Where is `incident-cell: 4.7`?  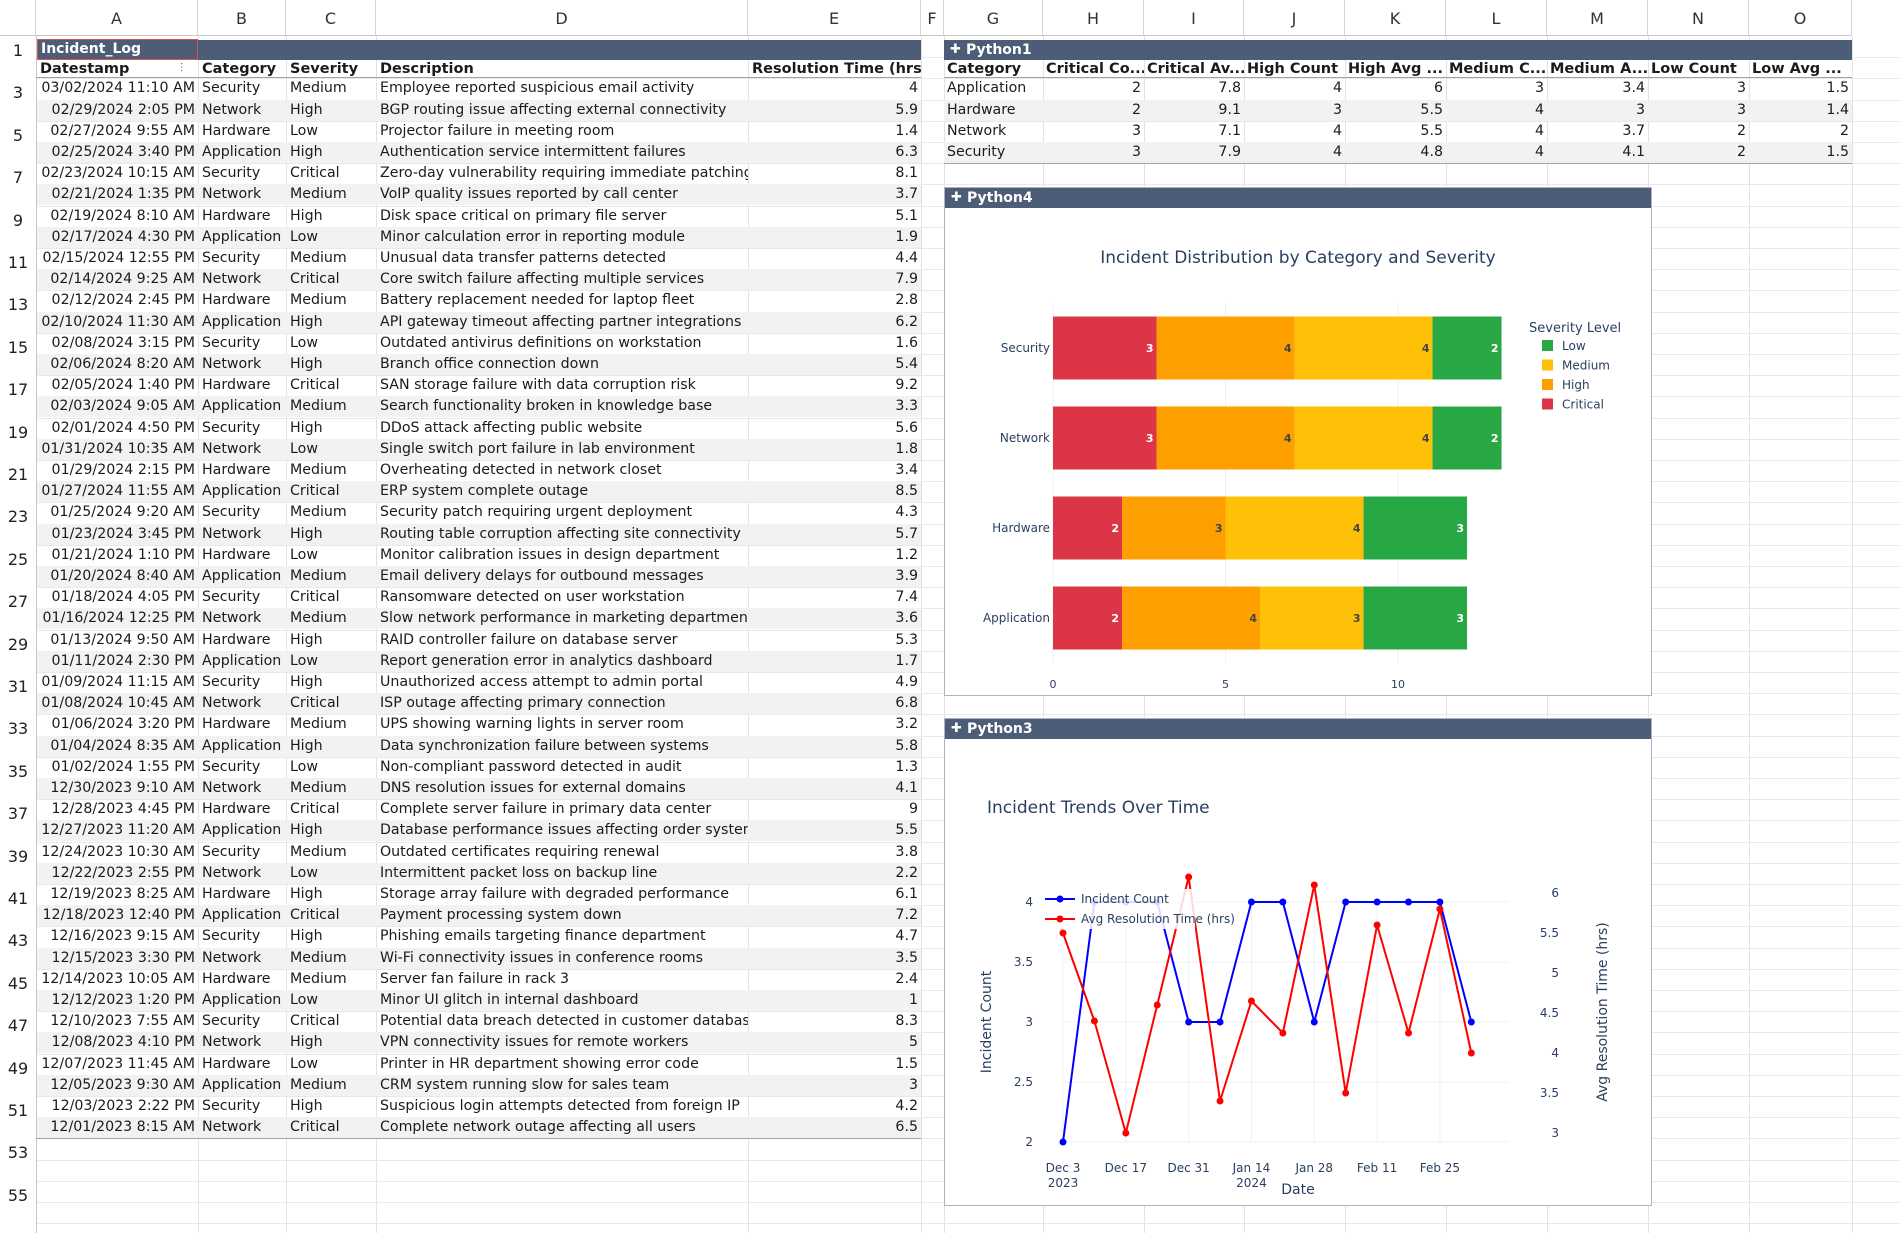 incident-cell: 4.7 is located at coordinates (906, 936).